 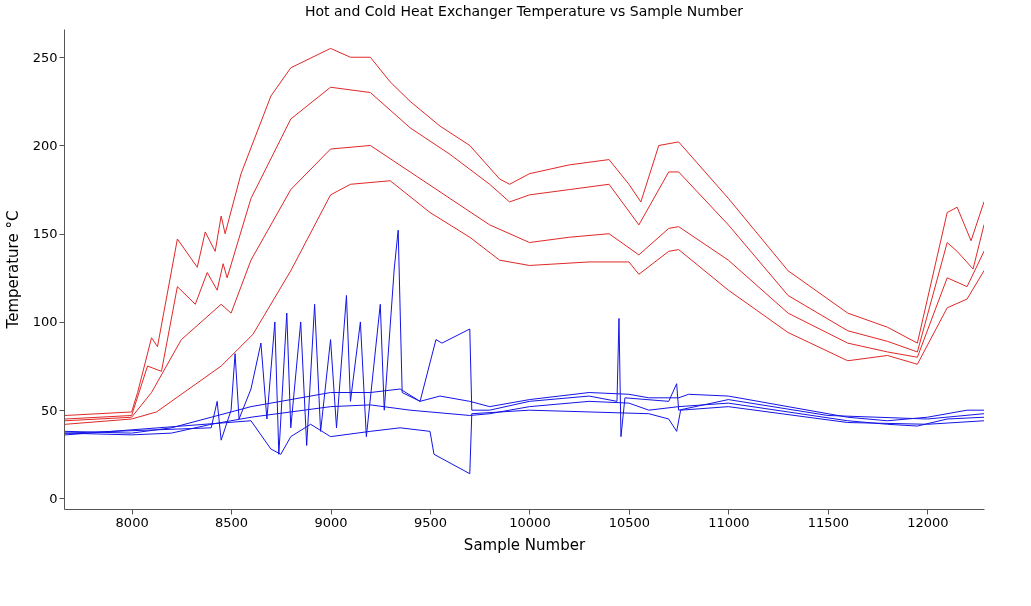 I want to click on x-tick-label: 9500, so click(x=430, y=522).